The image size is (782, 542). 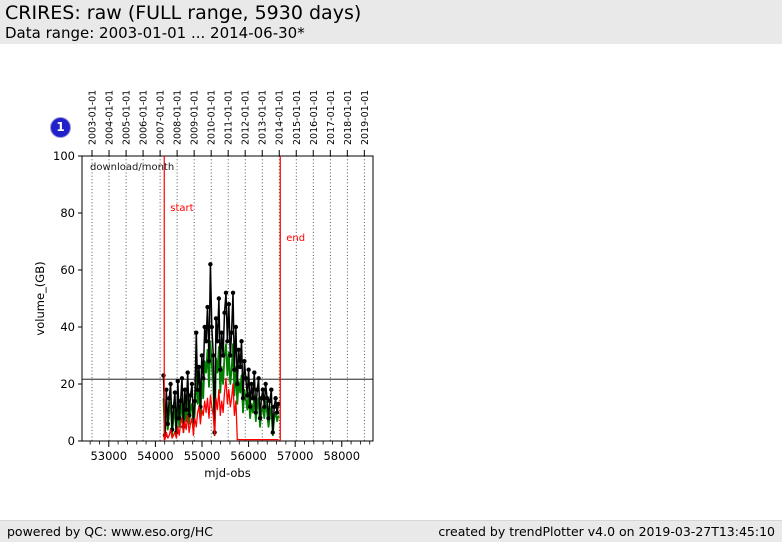 What do you see at coordinates (155, 456) in the screenshot?
I see `x-tick-label: 54000` at bounding box center [155, 456].